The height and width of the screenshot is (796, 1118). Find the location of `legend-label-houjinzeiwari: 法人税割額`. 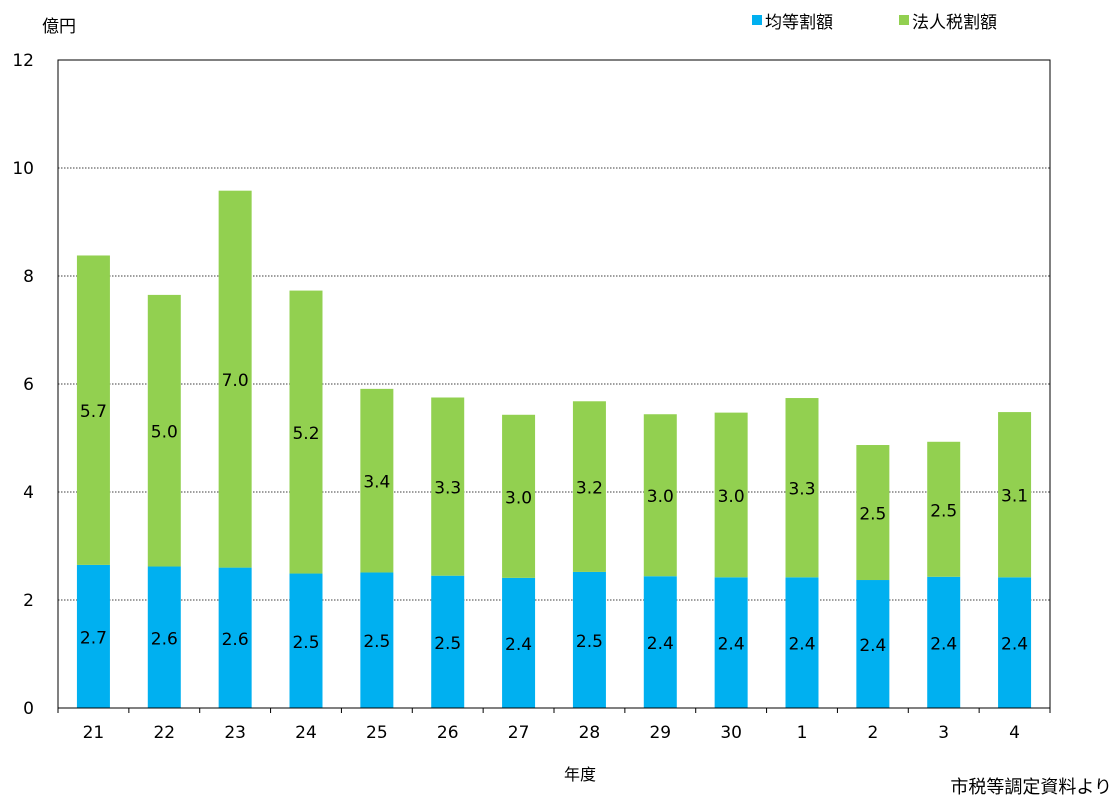

legend-label-houjinzeiwari: 法人税割額 is located at coordinates (954, 23).